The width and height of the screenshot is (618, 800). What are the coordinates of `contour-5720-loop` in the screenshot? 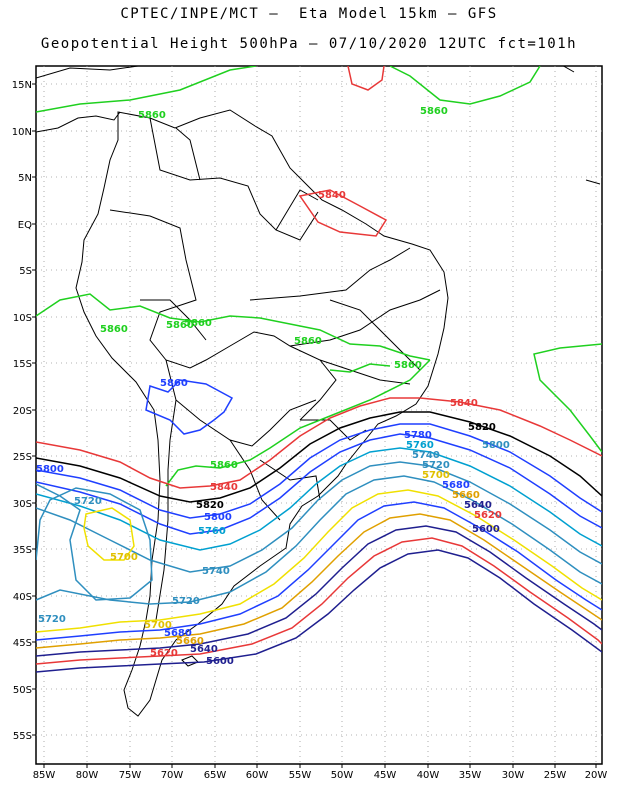 It's located at (94, 542).